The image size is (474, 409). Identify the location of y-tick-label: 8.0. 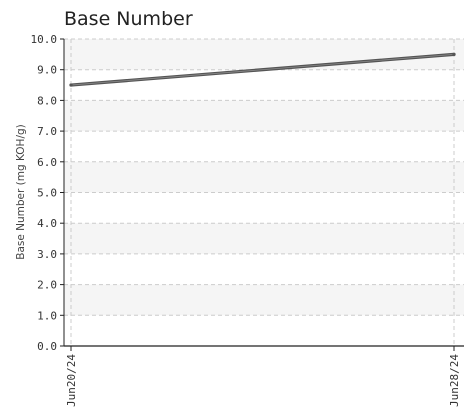
(47, 100).